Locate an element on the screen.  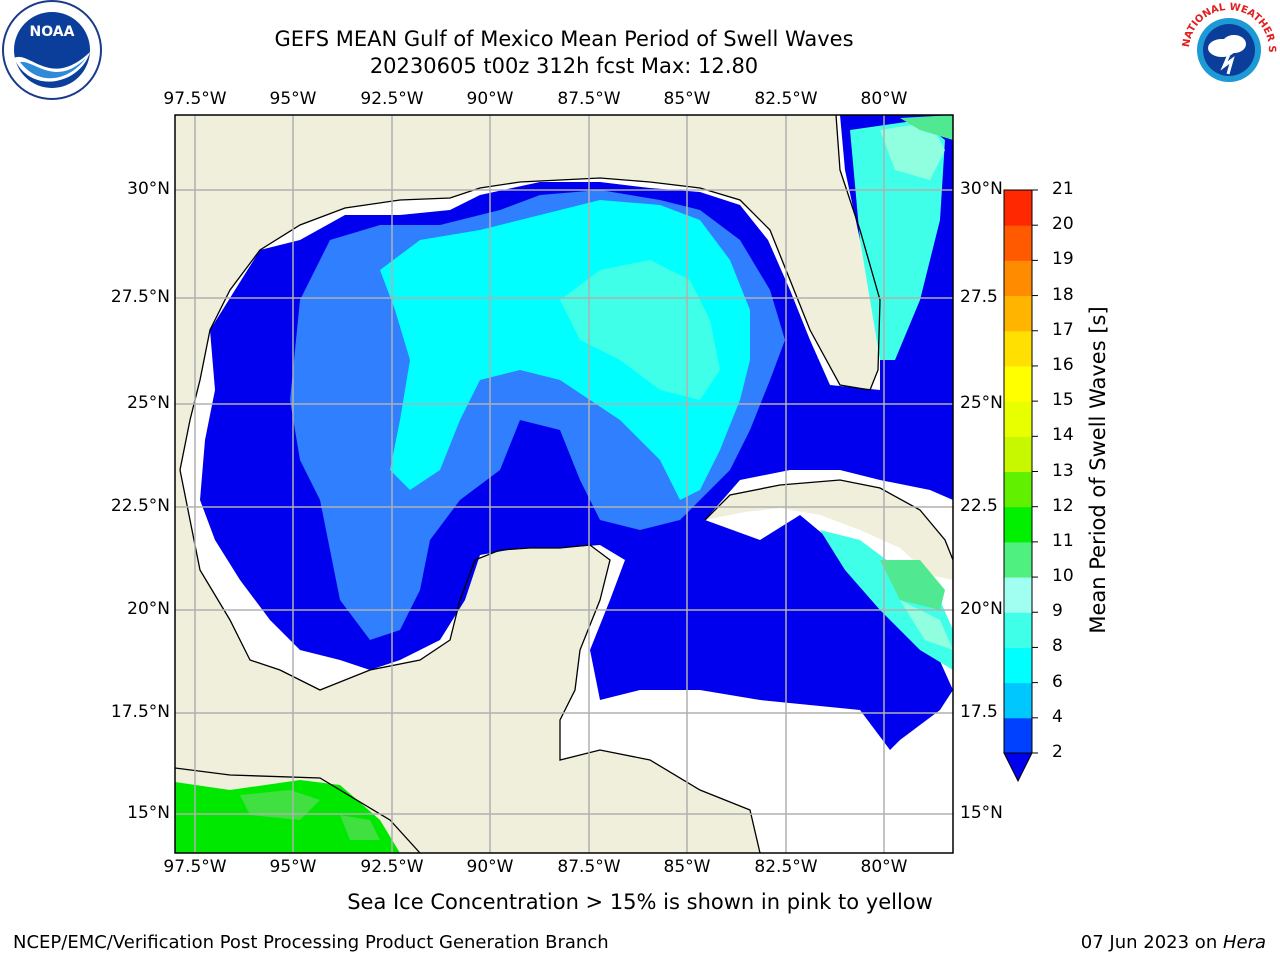
colorbar-tick-label: 14 is located at coordinates (1063, 435).